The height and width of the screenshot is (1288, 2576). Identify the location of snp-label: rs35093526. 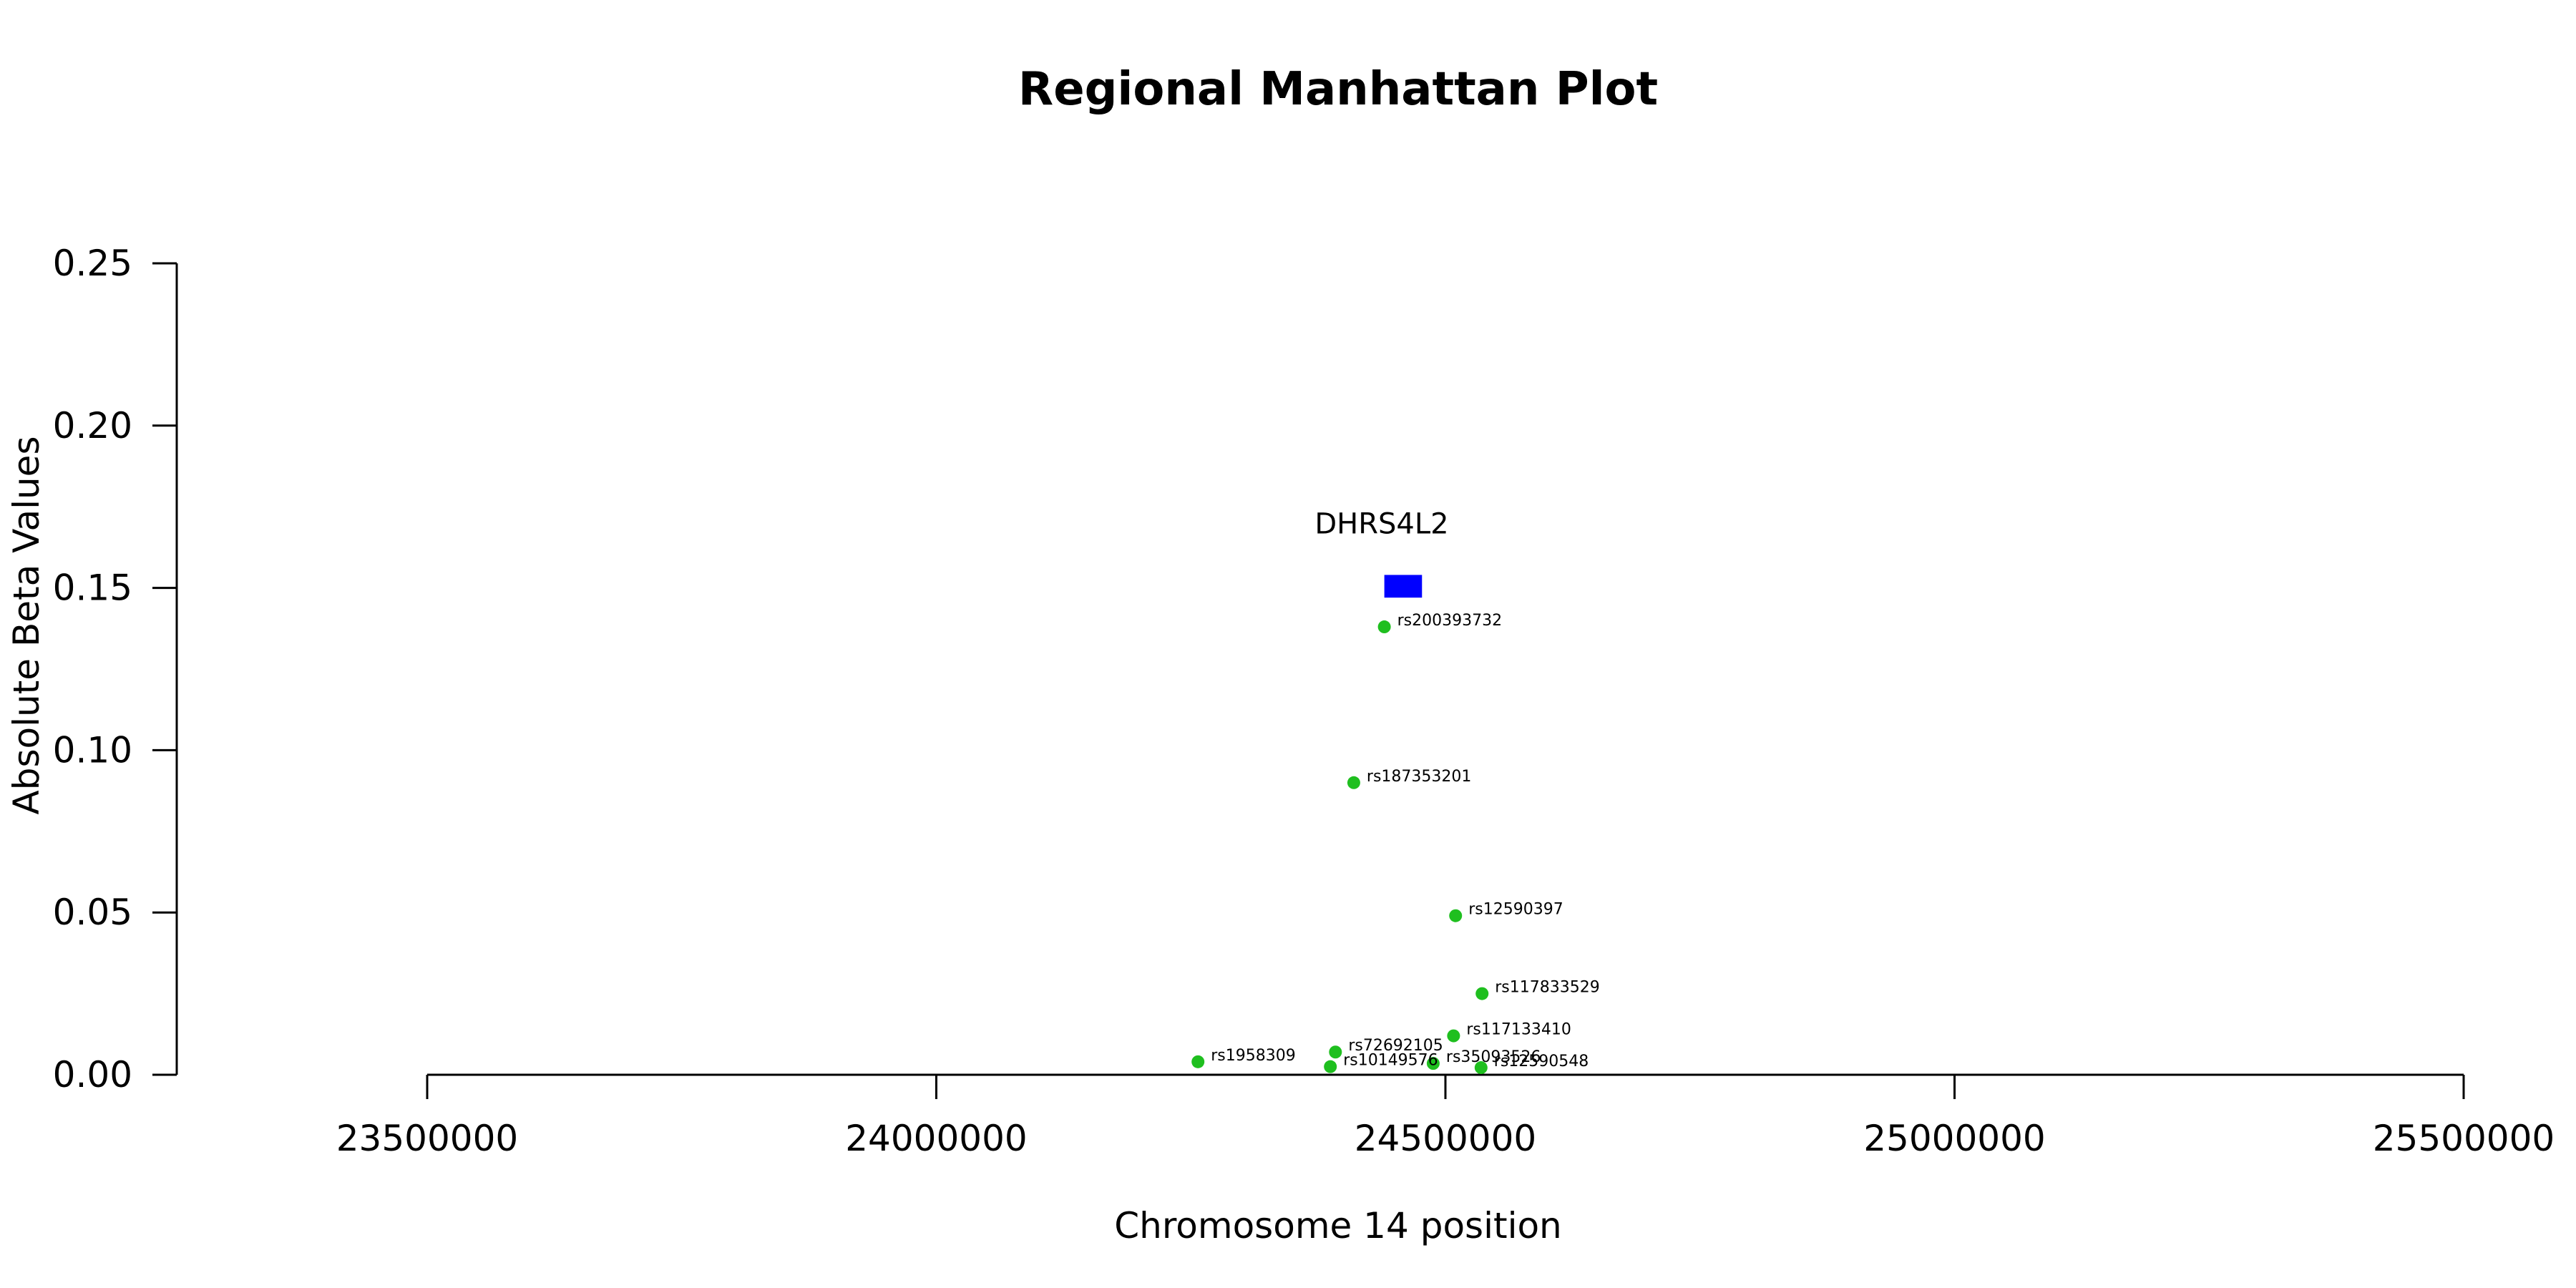
(1493, 1057).